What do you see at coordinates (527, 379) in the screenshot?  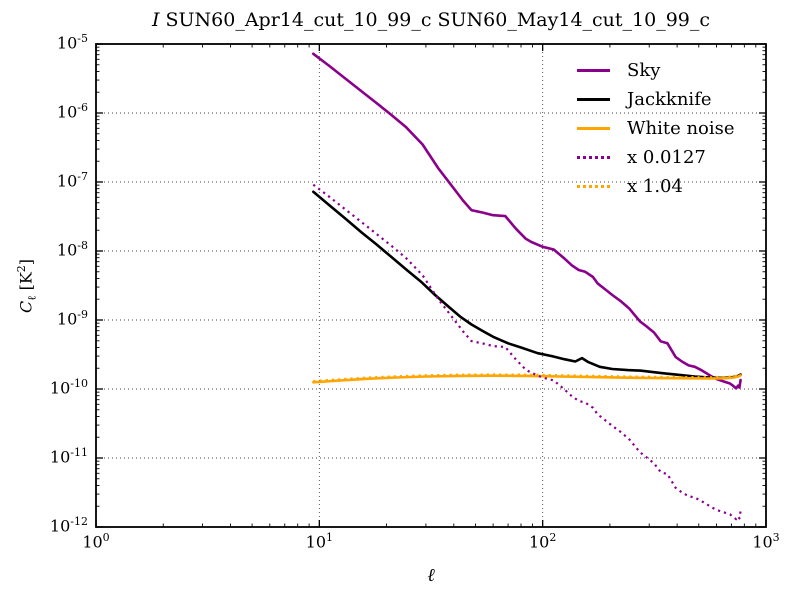 I see `series-line-white-noise` at bounding box center [527, 379].